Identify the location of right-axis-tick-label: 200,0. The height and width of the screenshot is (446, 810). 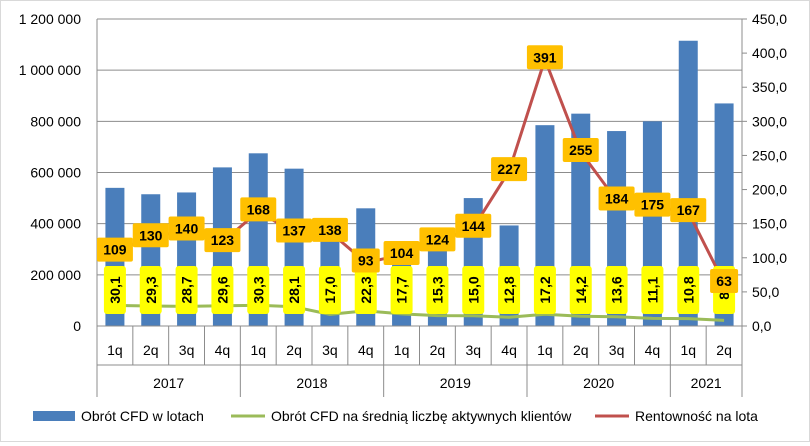
(769, 190).